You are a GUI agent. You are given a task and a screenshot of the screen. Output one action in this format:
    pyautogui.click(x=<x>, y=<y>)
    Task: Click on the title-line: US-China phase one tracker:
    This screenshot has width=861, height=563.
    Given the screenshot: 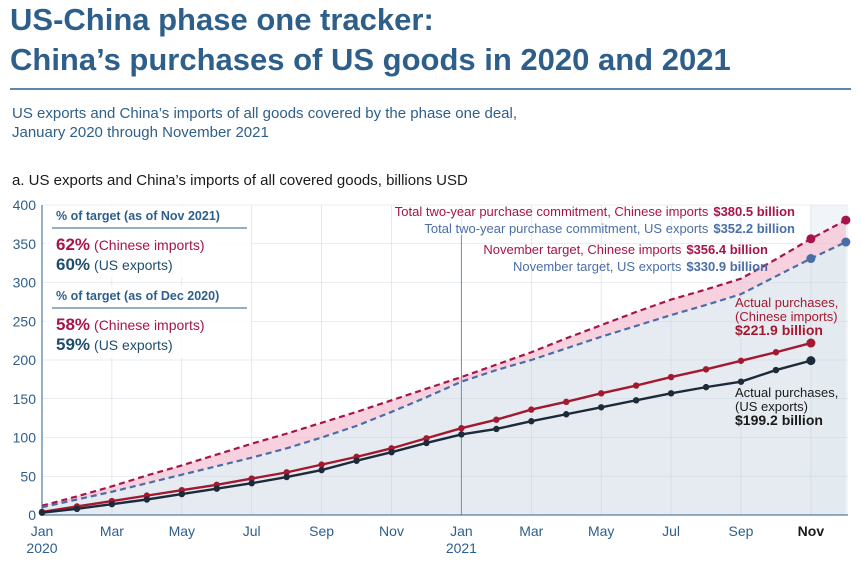 What is the action you would take?
    pyautogui.click(x=222, y=19)
    